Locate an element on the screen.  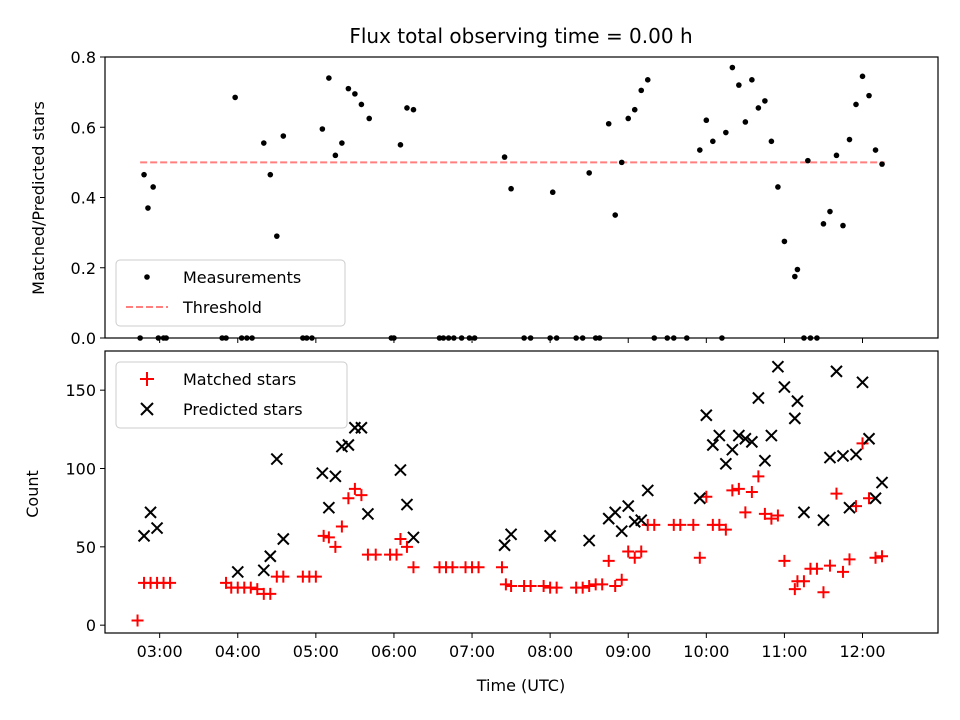
x-tick-label: 05:00 is located at coordinates (316, 651).